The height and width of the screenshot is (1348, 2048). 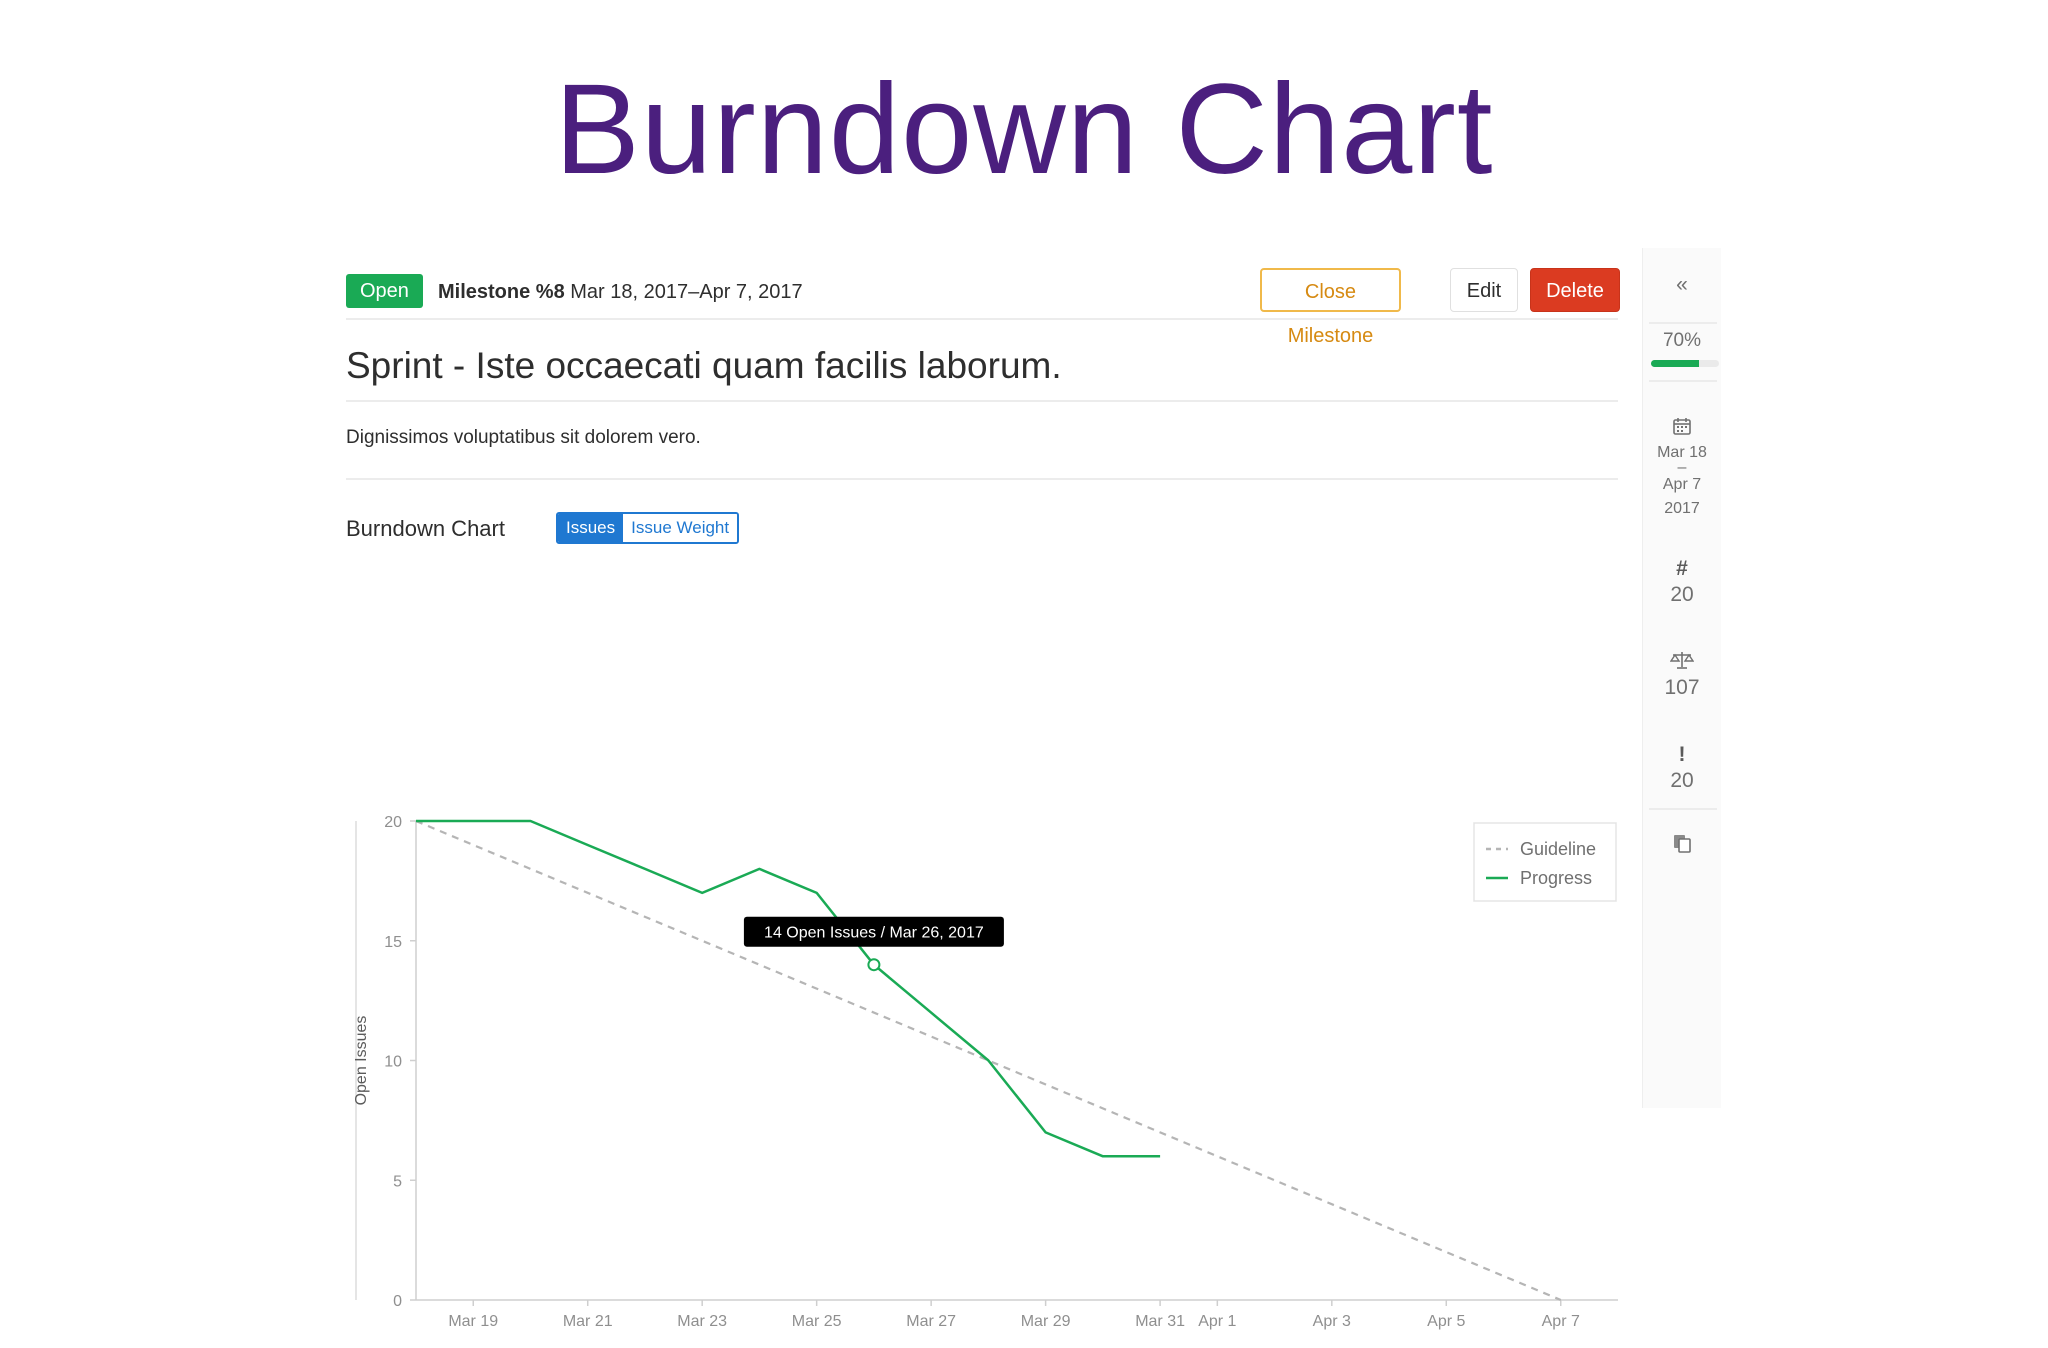 I want to click on delete-button: Delete, so click(x=1575, y=290).